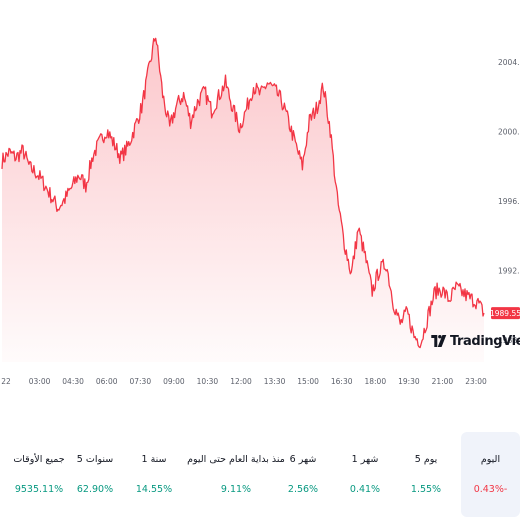 The height and width of the screenshot is (520, 520). I want to click on x-axis-tick-label: 07:30, so click(140, 381).